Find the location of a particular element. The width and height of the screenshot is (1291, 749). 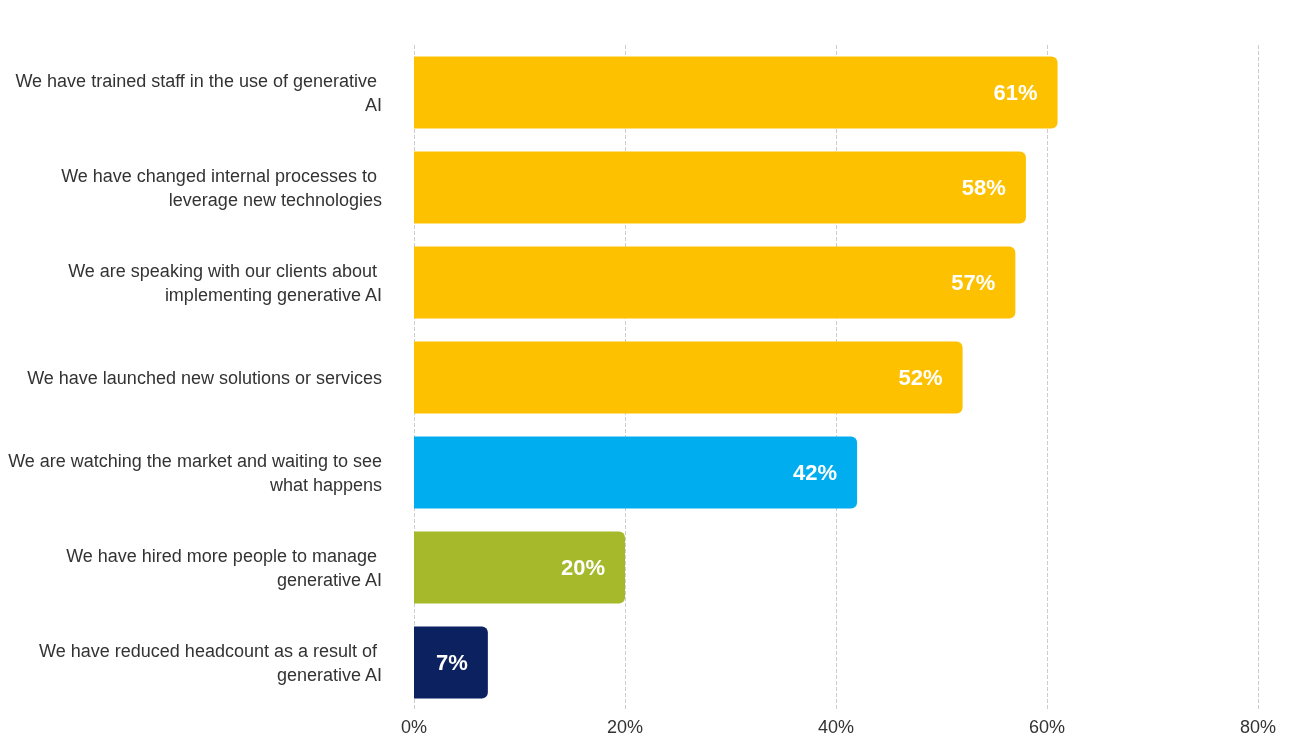

data-label: 42% is located at coordinates (815, 472).